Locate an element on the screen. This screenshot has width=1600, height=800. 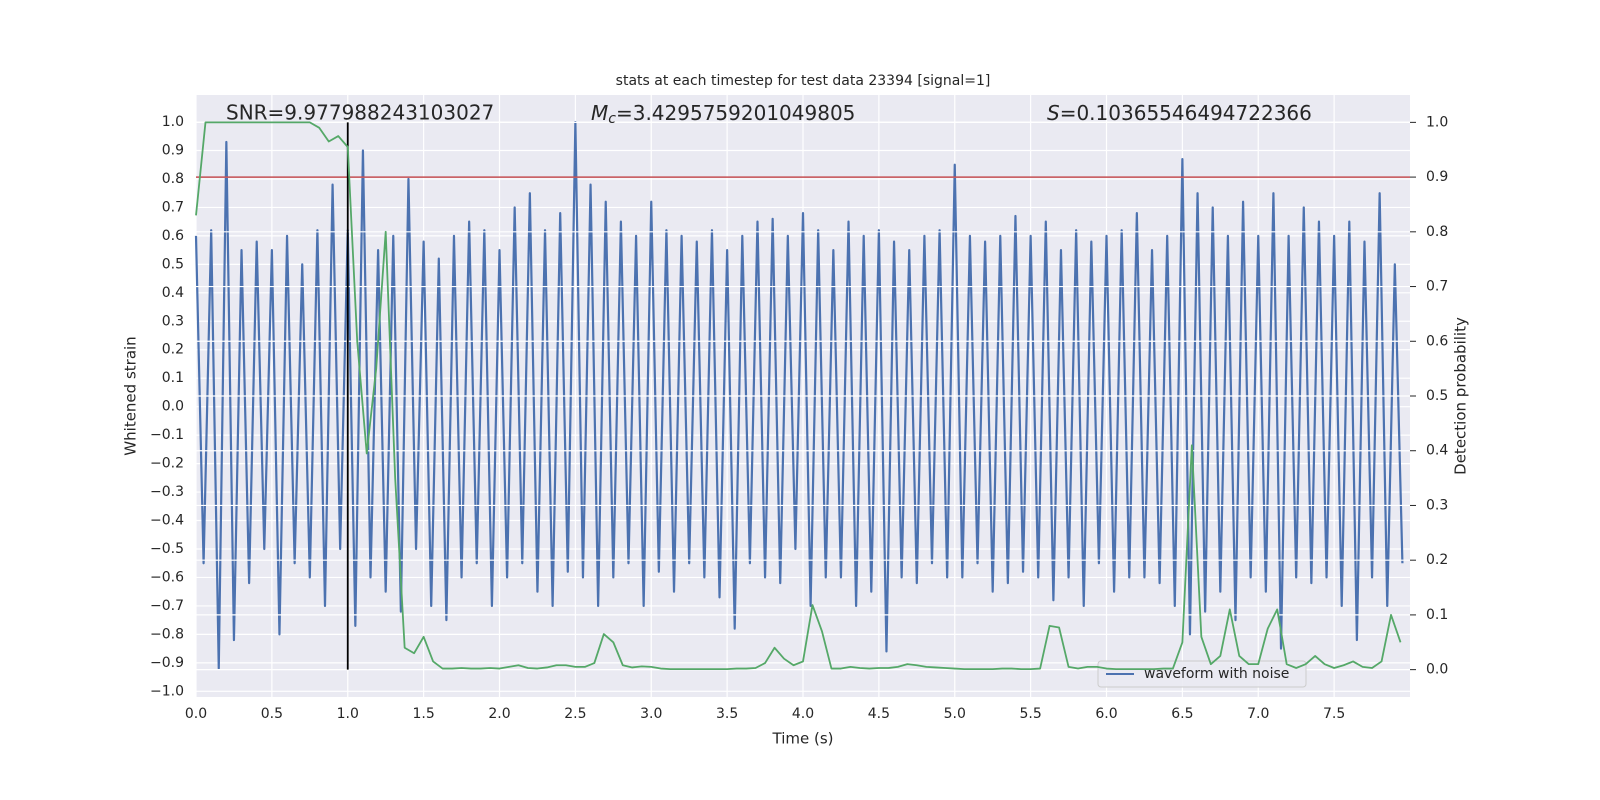
y2-tick-label: 0.1 is located at coordinates (1437, 615).